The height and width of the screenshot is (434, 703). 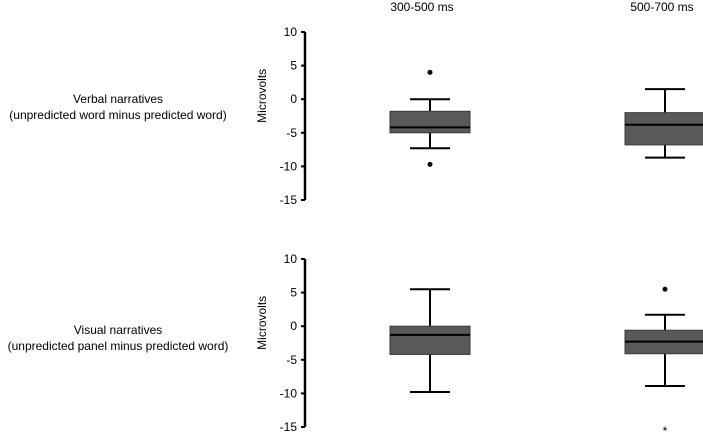 I want to click on panel-1-y-tick-label: 5, so click(x=293, y=66).